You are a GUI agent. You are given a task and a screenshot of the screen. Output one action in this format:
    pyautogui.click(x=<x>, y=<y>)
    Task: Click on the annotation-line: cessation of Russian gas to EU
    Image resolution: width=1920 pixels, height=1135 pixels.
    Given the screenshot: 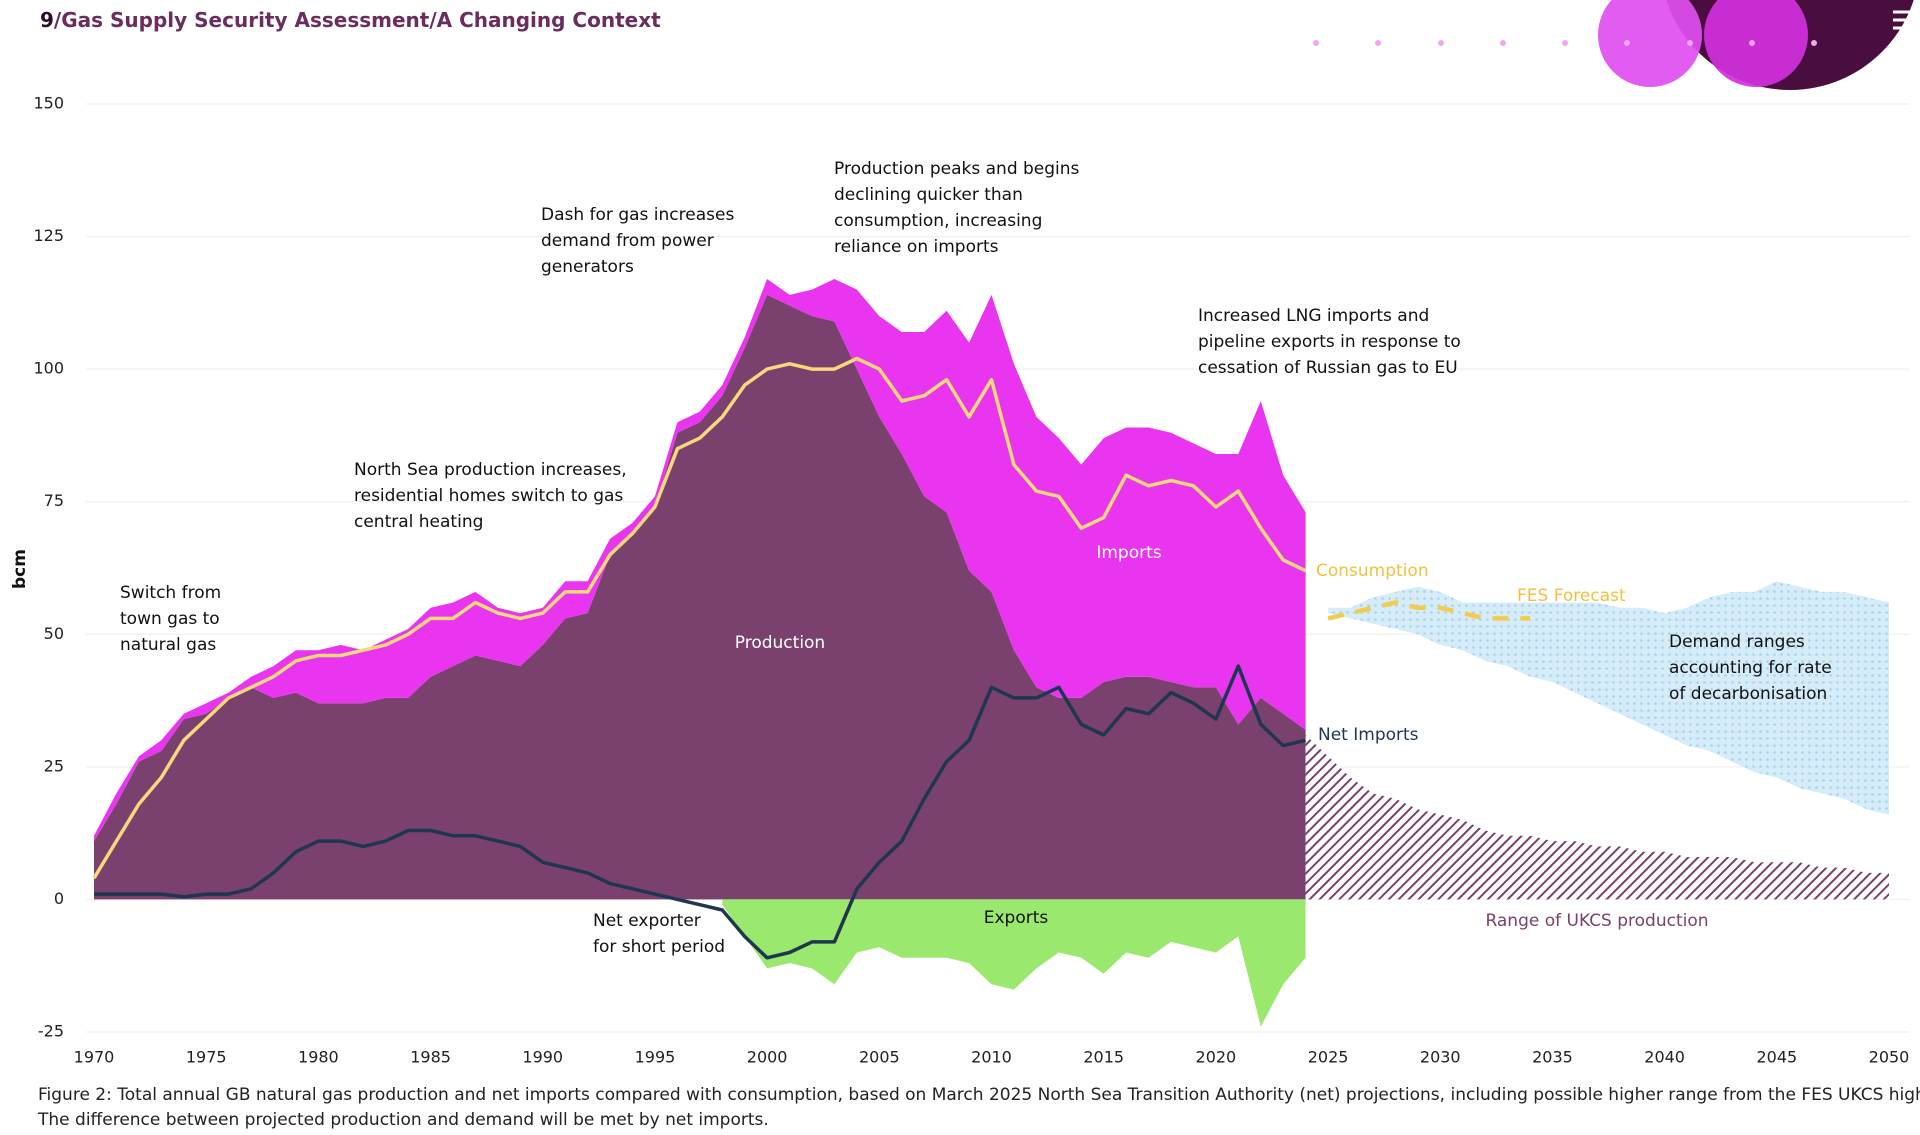 What is the action you would take?
    pyautogui.click(x=1328, y=368)
    